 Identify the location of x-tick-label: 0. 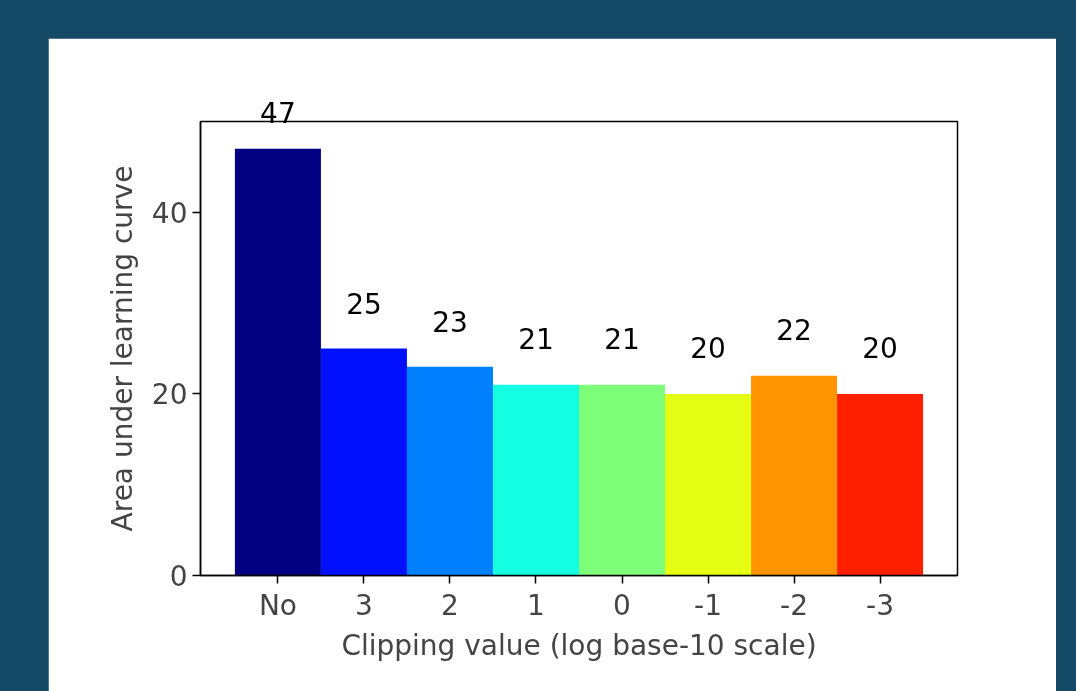
(622, 605).